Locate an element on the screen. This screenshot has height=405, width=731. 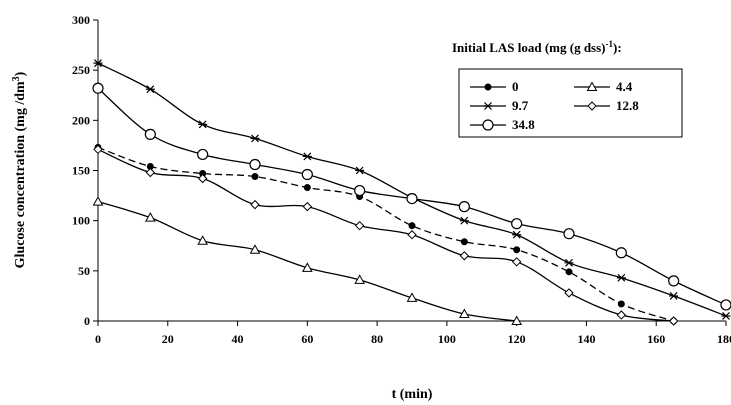
legend-item: 12.8 is located at coordinates (606, 105).